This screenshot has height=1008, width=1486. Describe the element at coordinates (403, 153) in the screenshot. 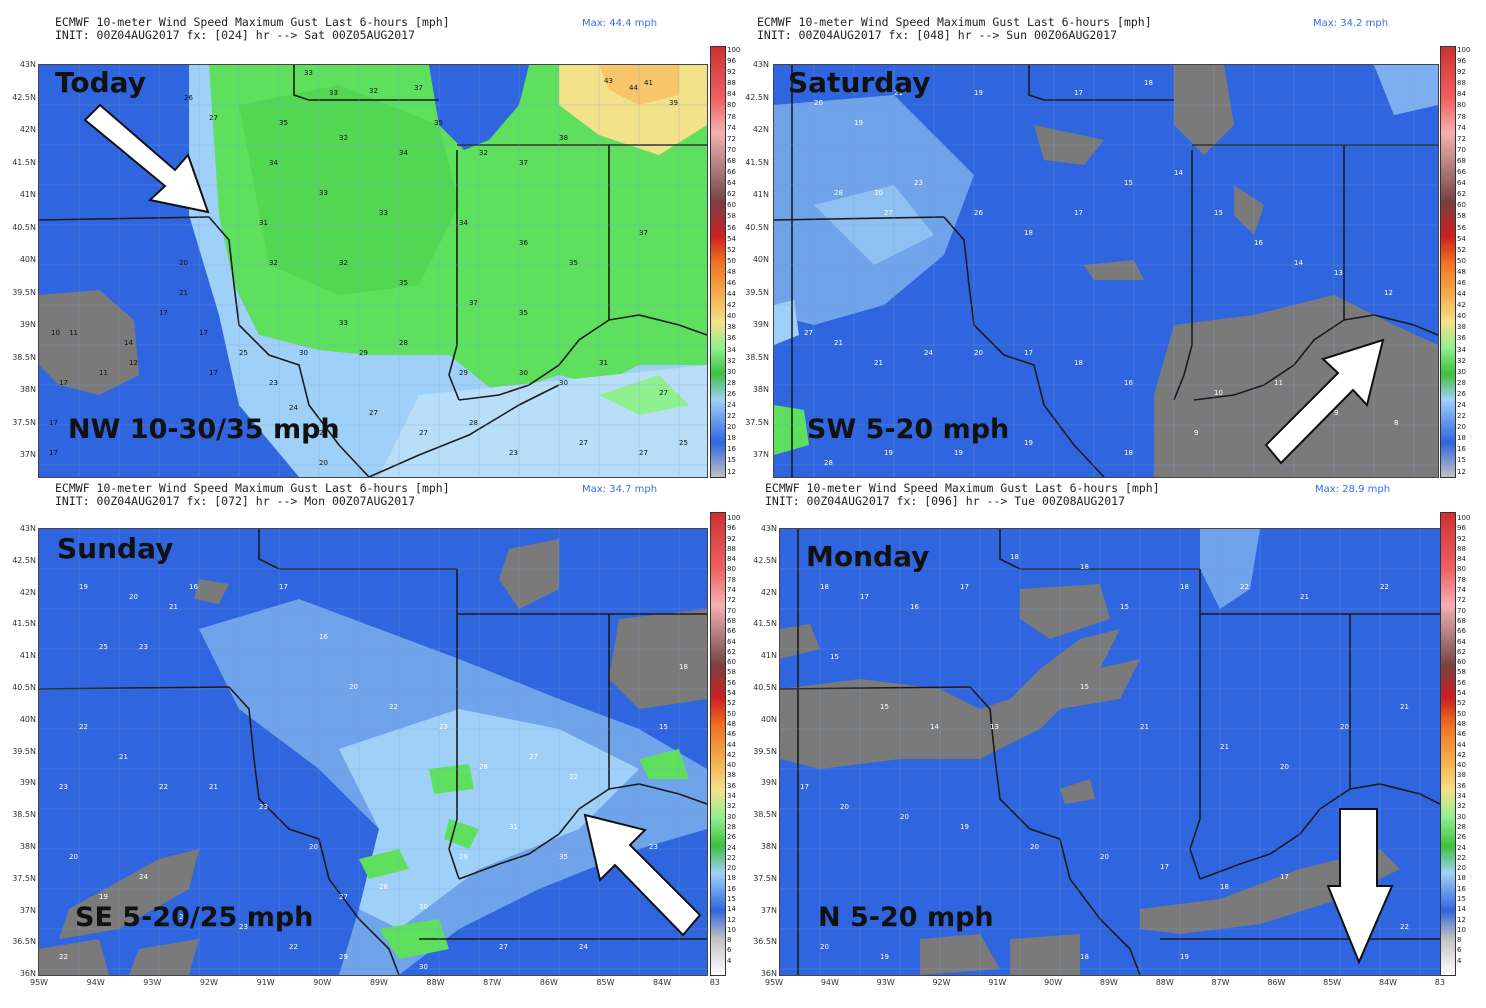

I see `svg-text: 34` at that location.